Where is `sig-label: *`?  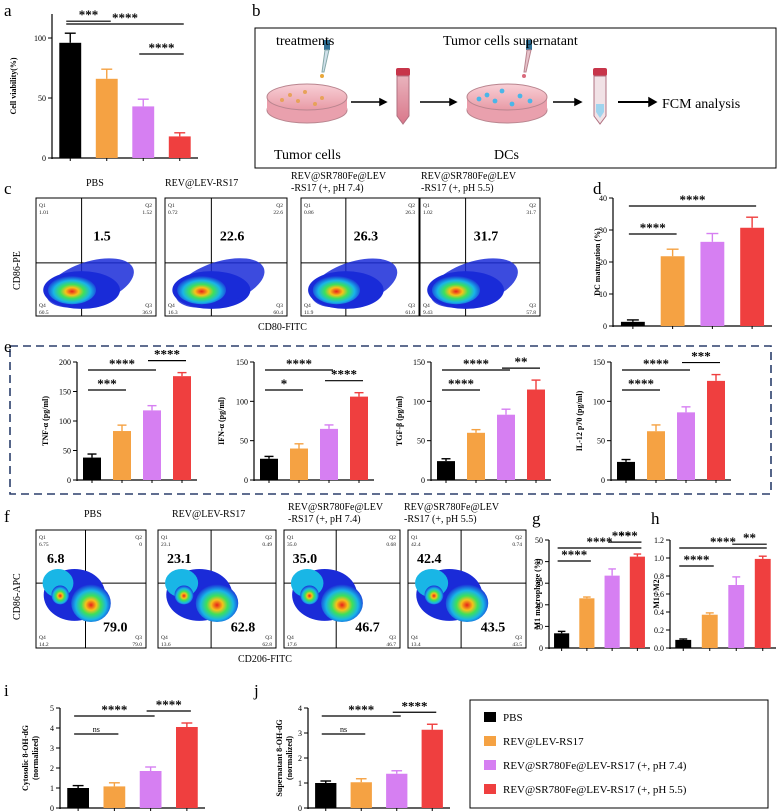
sig-label: * is located at coordinates (284, 383).